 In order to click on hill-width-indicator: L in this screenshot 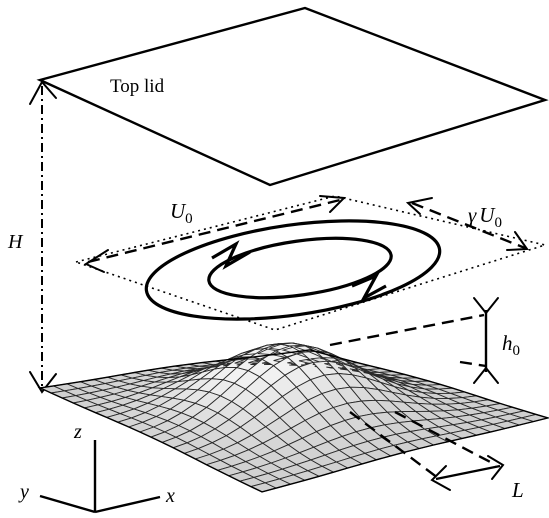, I will do `click(436, 456)`.